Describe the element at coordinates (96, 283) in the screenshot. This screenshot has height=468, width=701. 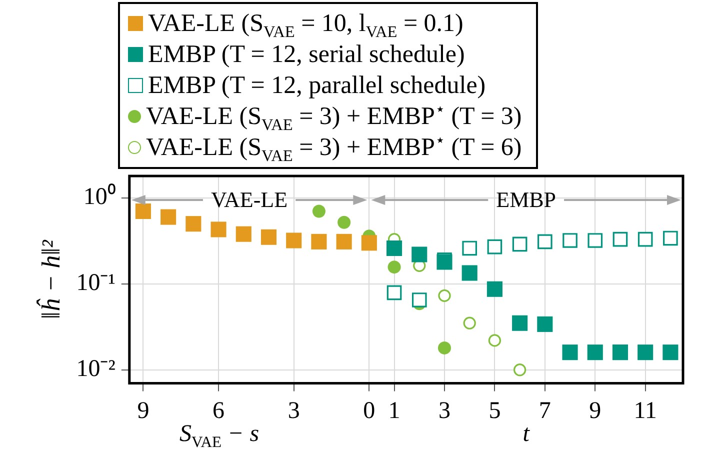
I see `y-tick-label: 10⁻¹` at that location.